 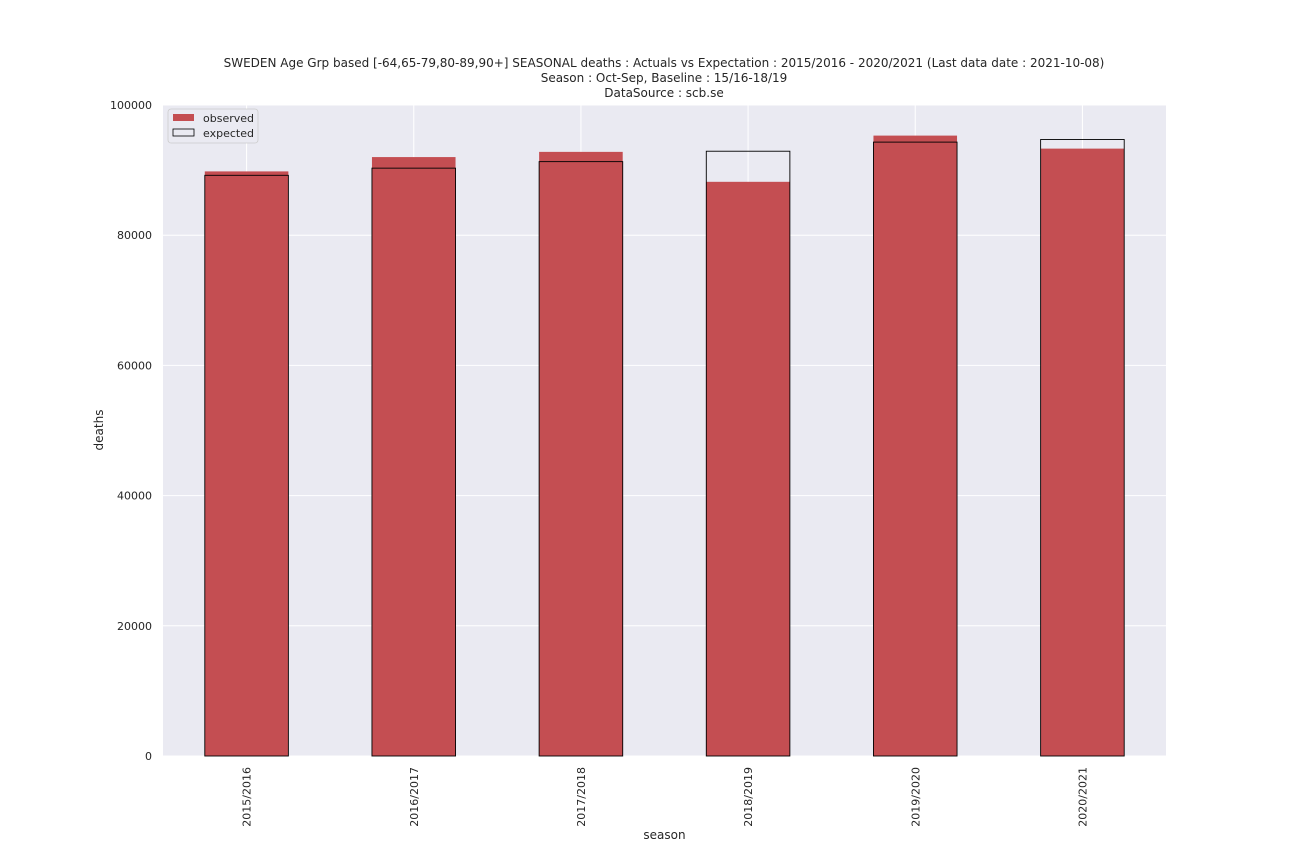 I want to click on y-axis-label: deaths, so click(x=99, y=430).